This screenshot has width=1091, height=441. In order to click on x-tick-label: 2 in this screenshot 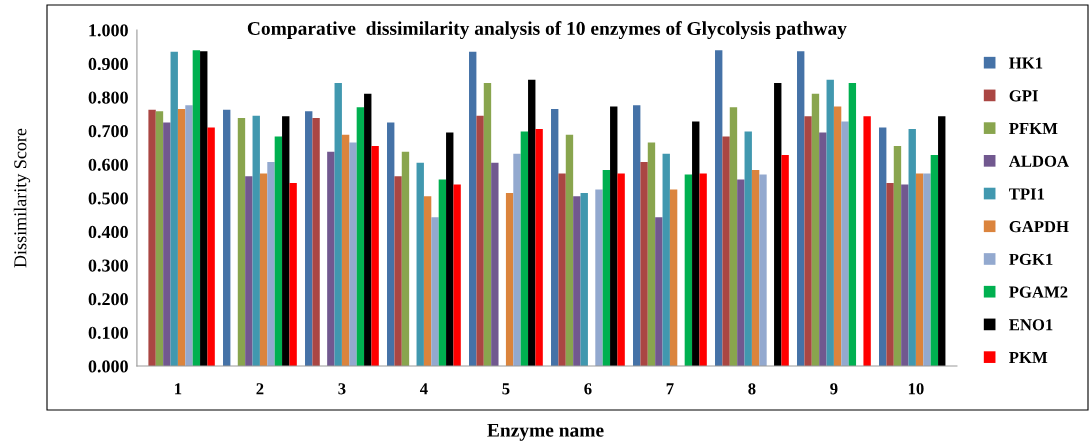, I will do `click(260, 389)`.